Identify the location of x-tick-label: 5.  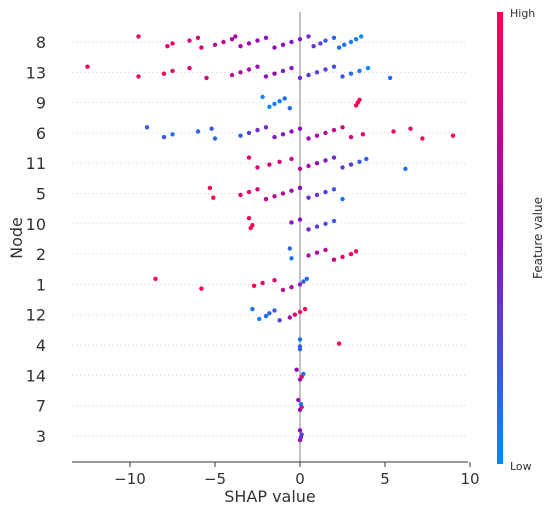
(385, 479).